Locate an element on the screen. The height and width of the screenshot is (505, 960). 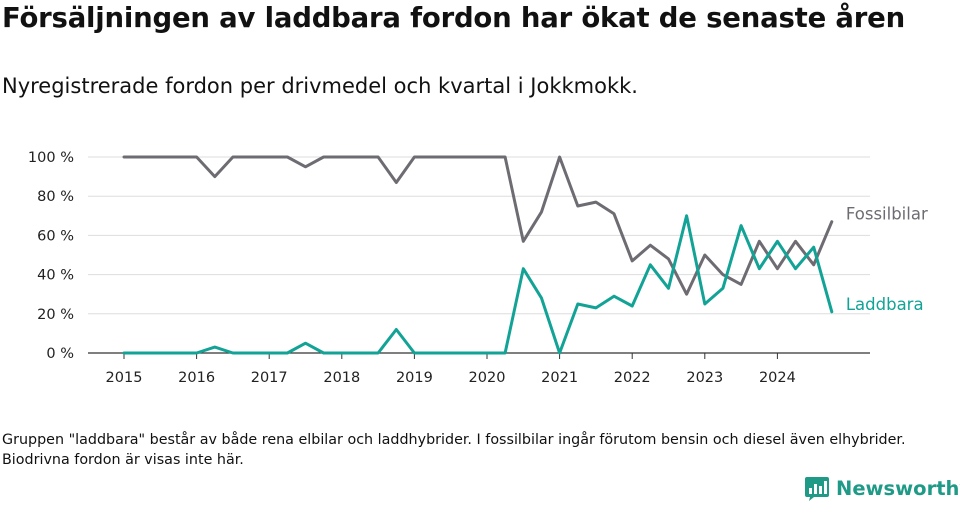
x-axis-ticks: 2015 2016 2017 2018 2019 2020 2021 2022 2023 2024 is located at coordinates (451, 369).